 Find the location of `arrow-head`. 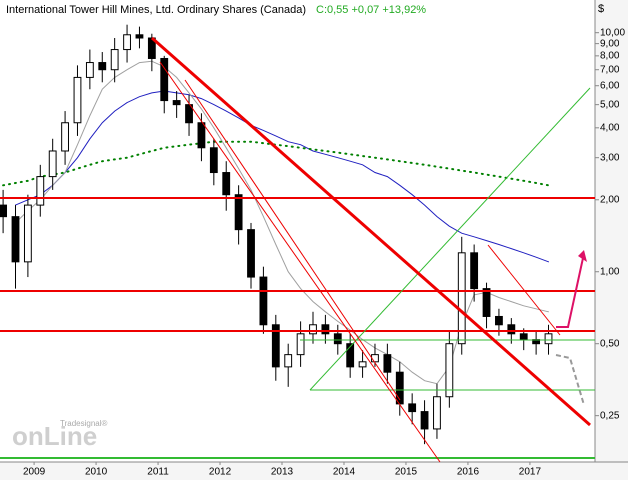

arrow-head is located at coordinates (582, 256).